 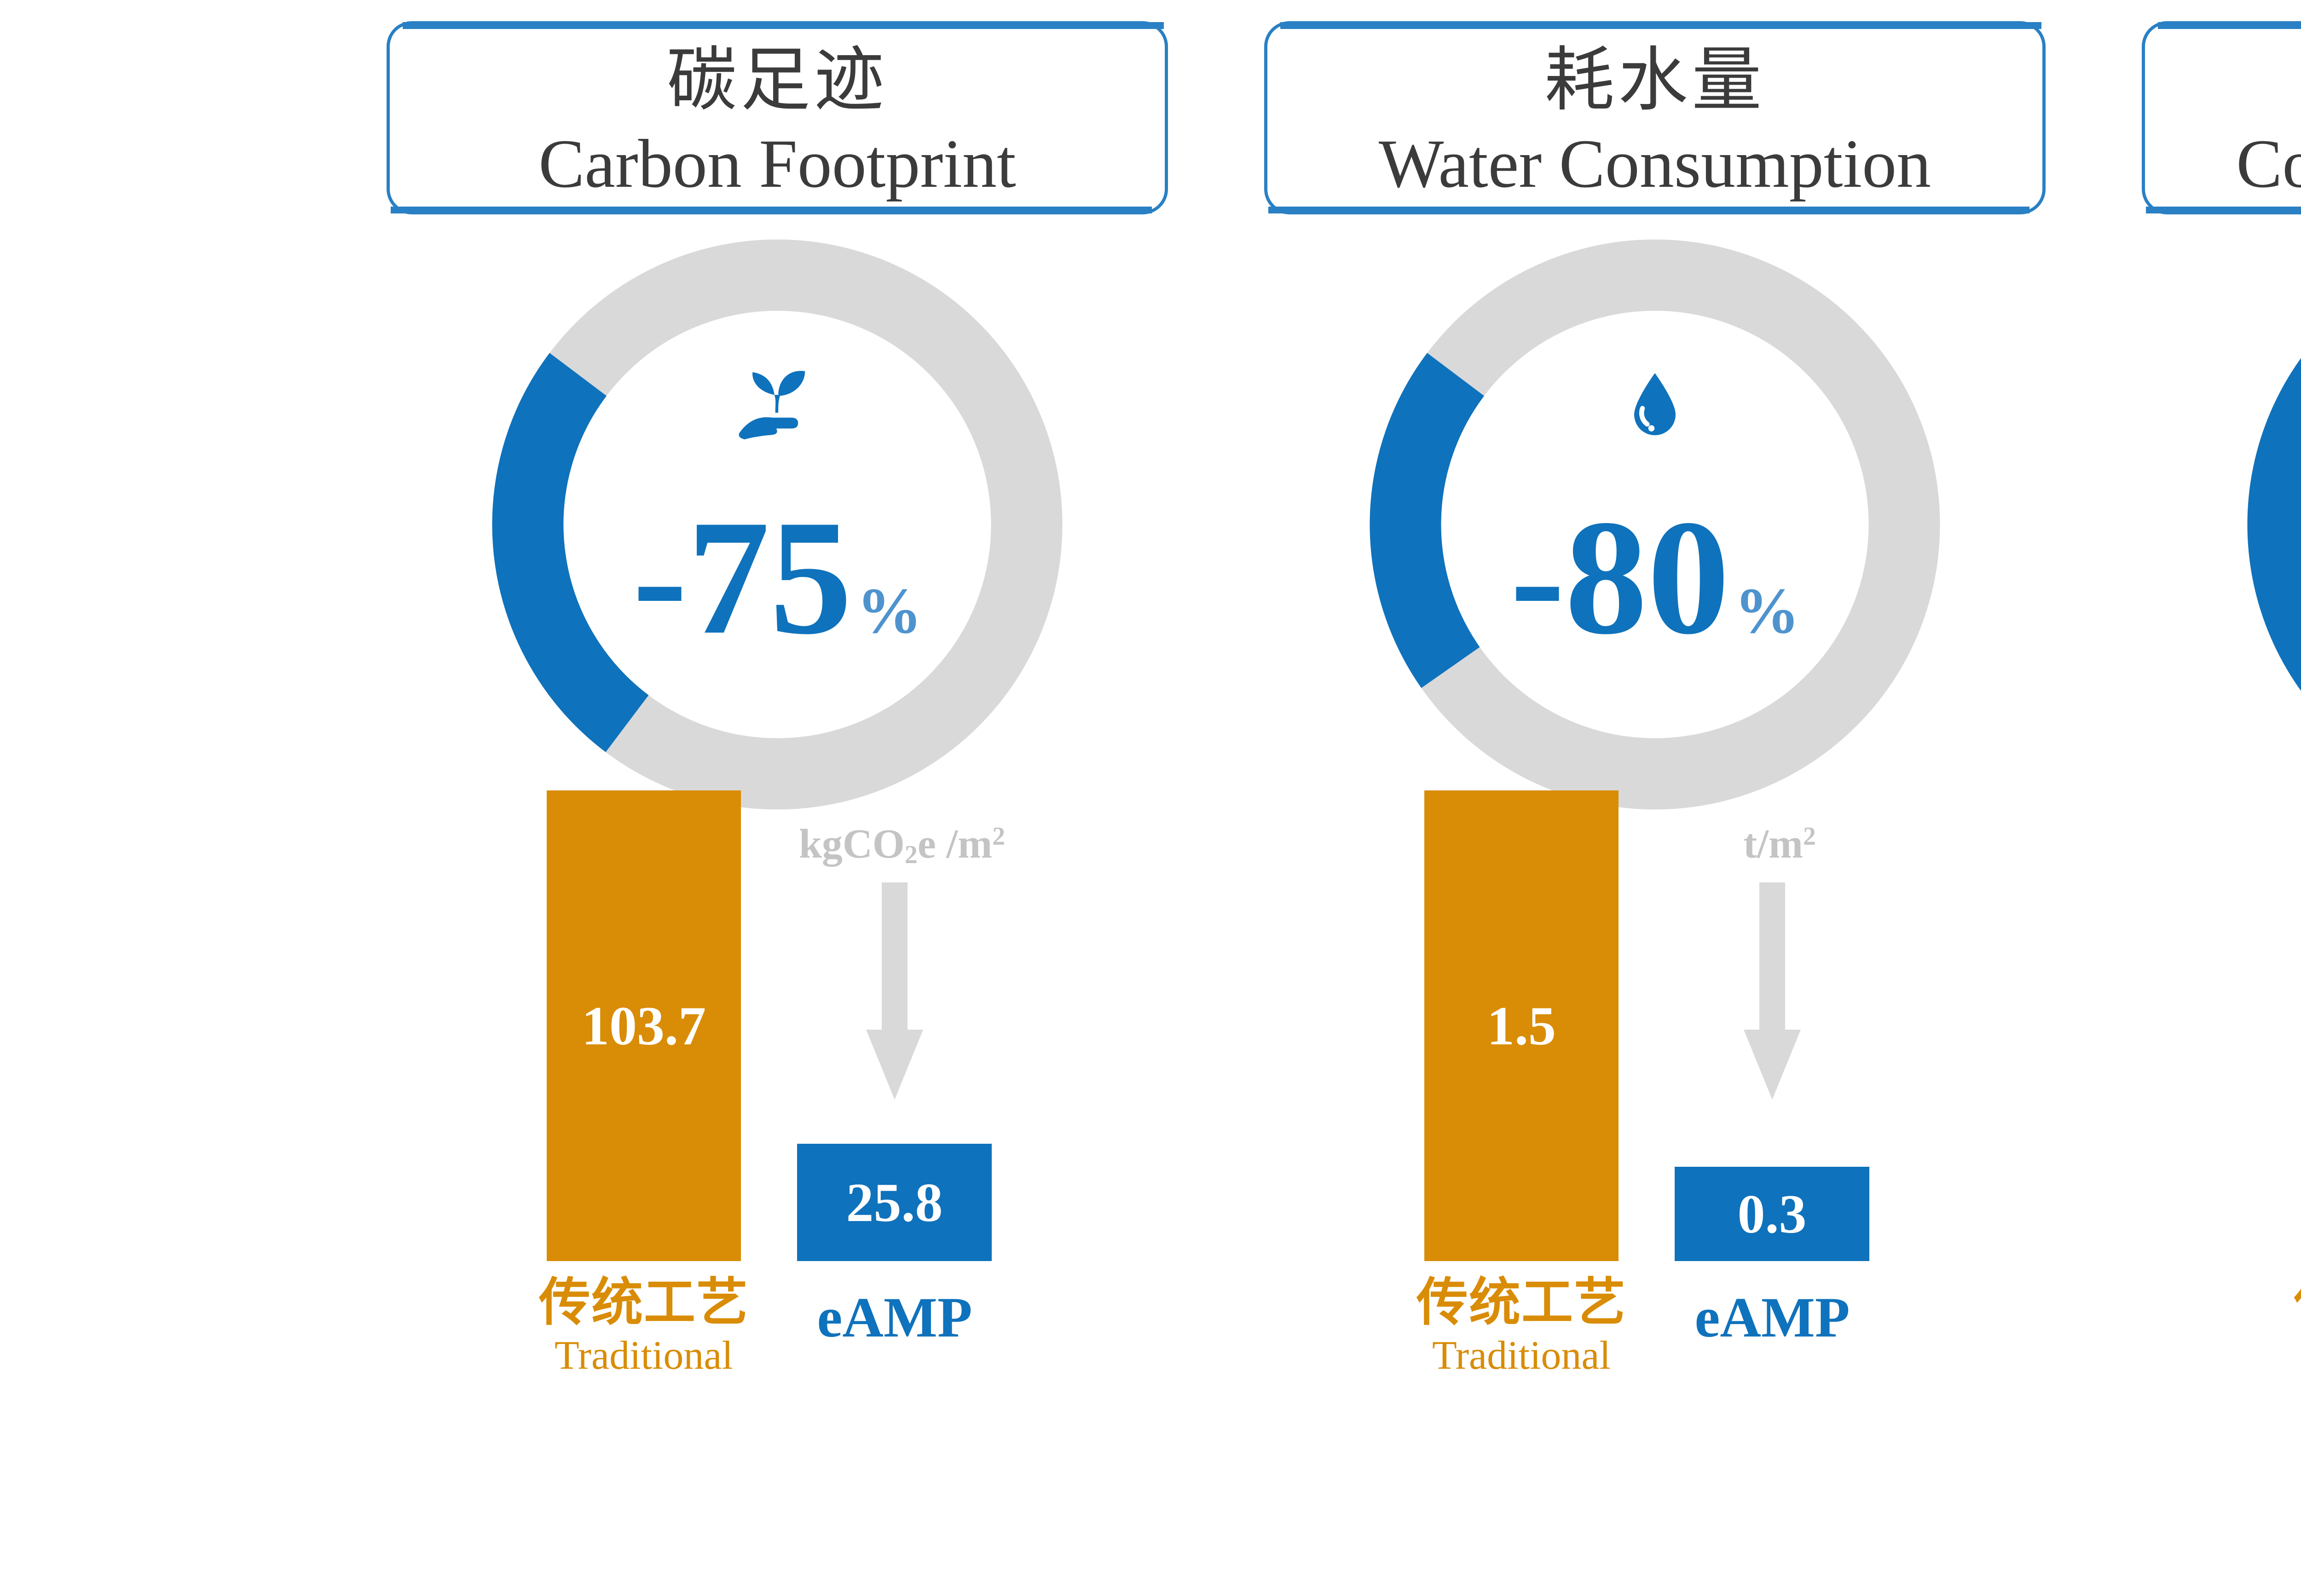 I want to click on water-drop-icon, so click(x=1655, y=403).